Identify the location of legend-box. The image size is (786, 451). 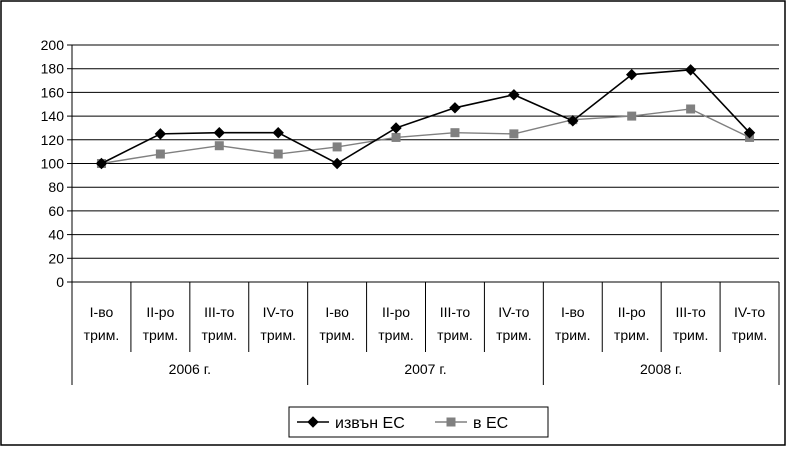
(418, 422).